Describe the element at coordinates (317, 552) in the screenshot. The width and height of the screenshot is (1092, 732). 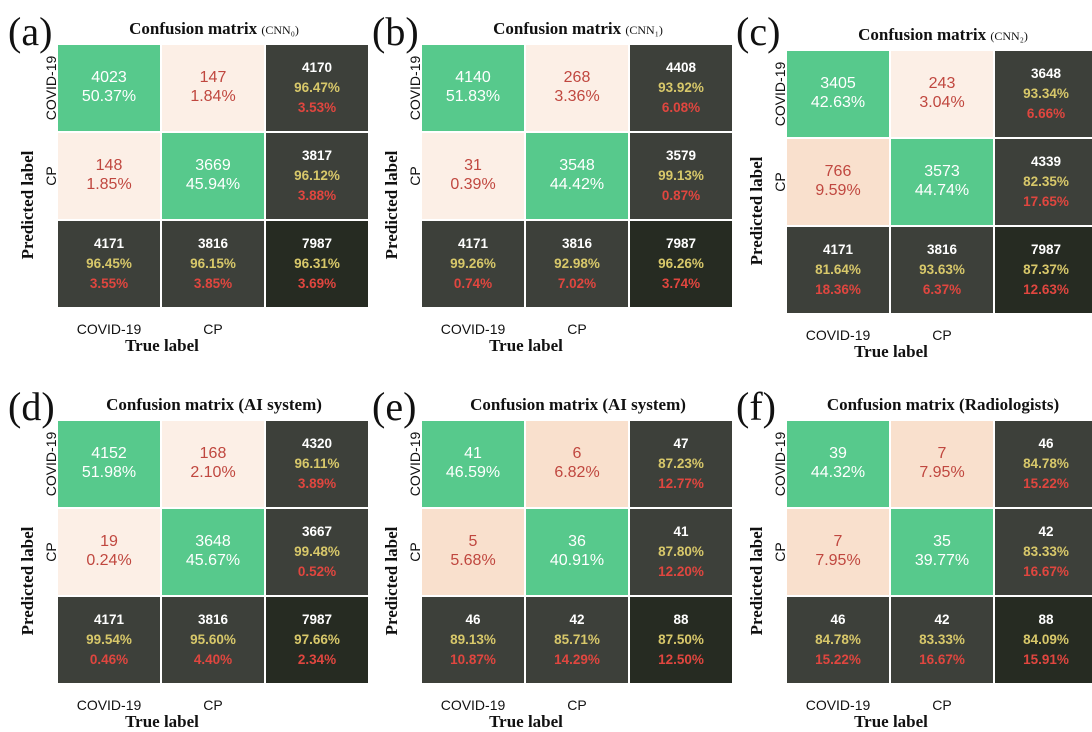
I see `panel-d-summary-cell-r1c2: 3667 99.48% 0.52%` at that location.